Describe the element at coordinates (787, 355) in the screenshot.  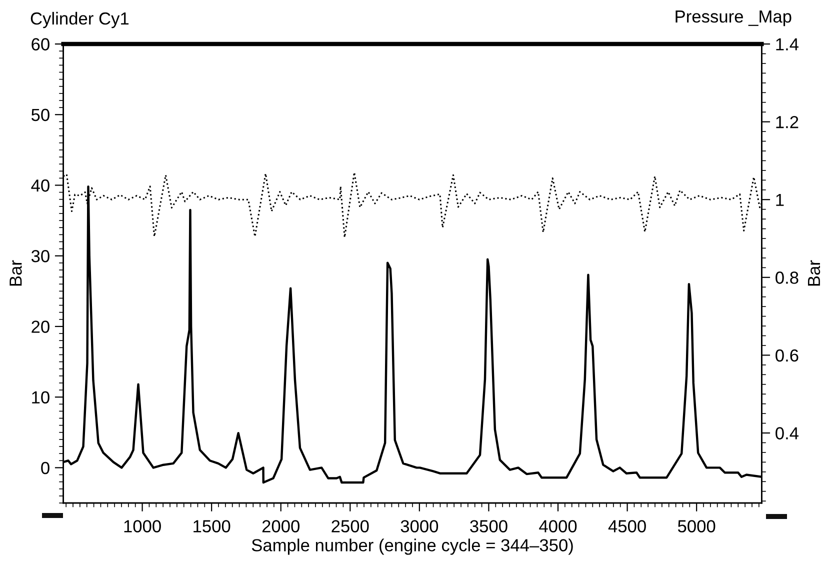
I see `y2-tick-label: 0.6` at that location.